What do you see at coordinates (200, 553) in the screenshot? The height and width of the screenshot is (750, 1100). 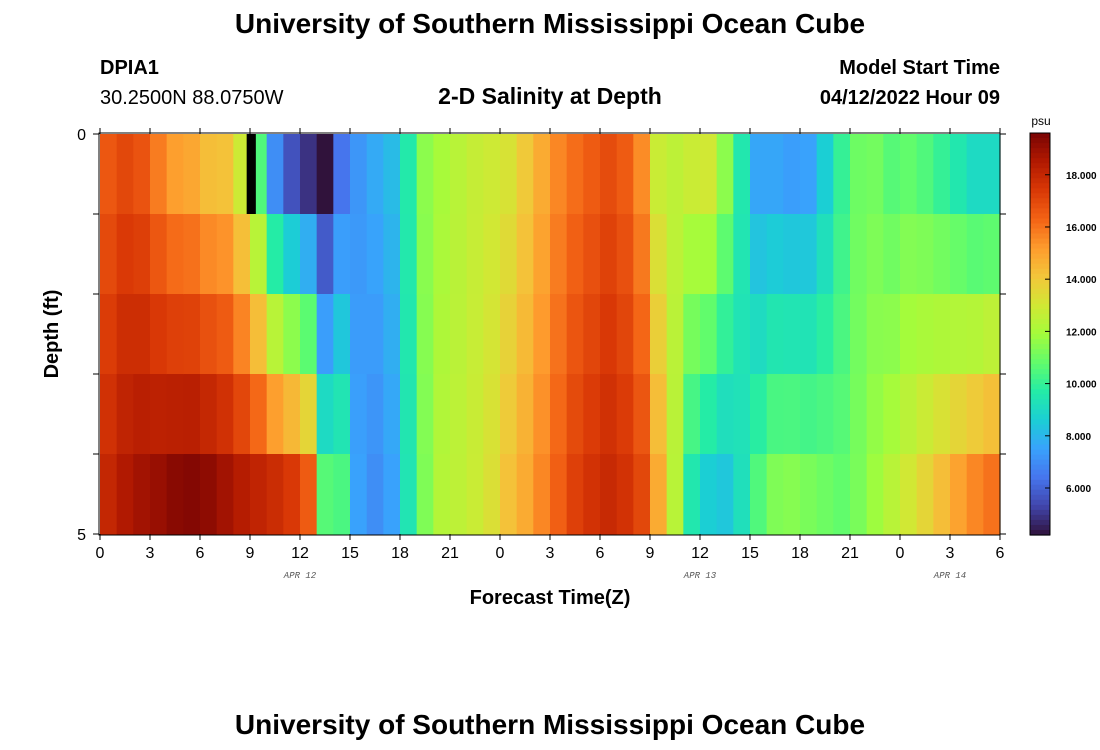 I see `x-tick-label: 6` at bounding box center [200, 553].